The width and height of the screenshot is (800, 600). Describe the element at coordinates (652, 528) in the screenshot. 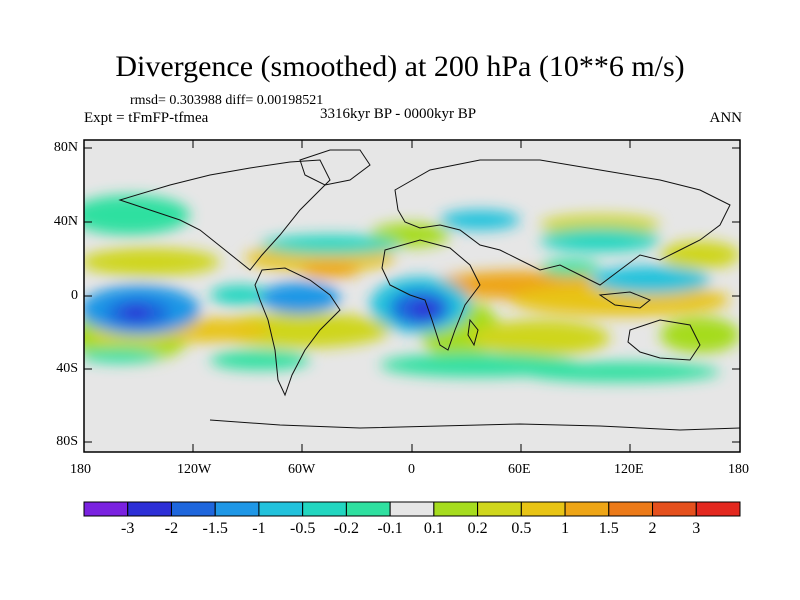

I see `colorbar-label: 2` at that location.